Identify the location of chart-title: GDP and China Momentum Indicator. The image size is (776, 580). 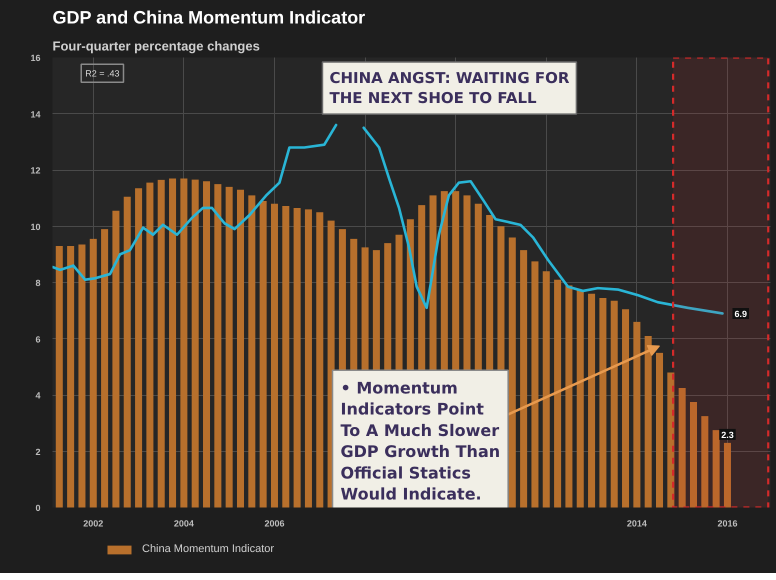
(209, 18).